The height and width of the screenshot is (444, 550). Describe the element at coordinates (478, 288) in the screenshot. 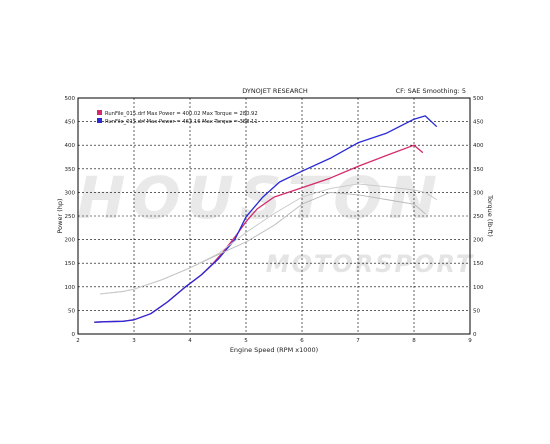

I see `y2-tick-label: 100` at that location.